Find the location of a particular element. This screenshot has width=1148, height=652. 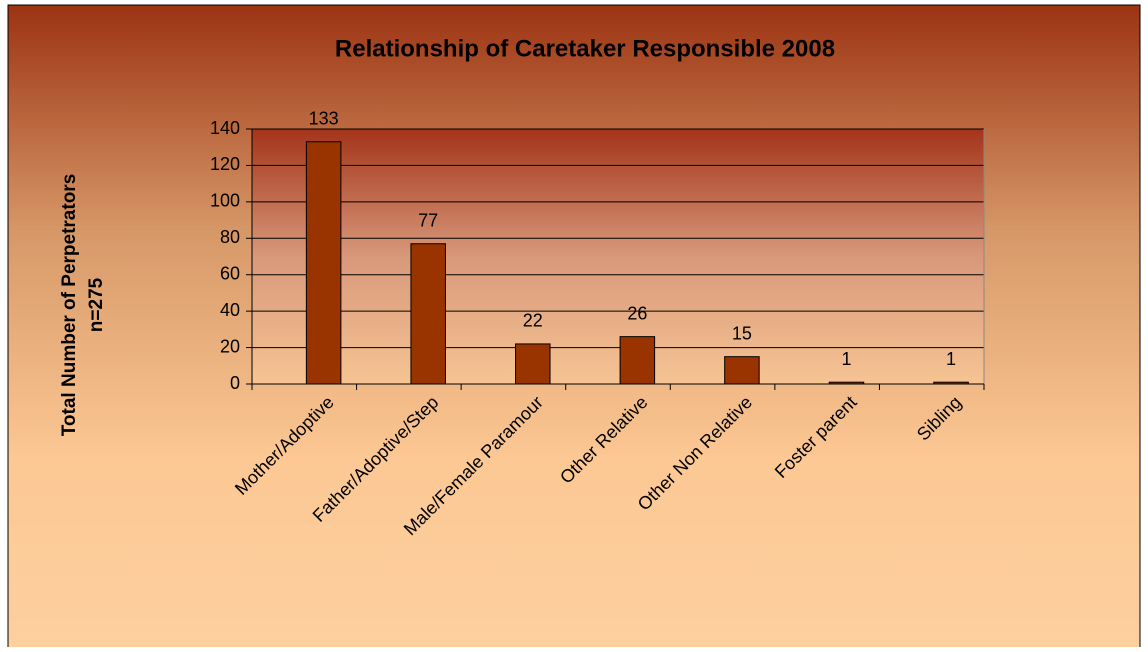

y-tick-label: 20 is located at coordinates (230, 346).